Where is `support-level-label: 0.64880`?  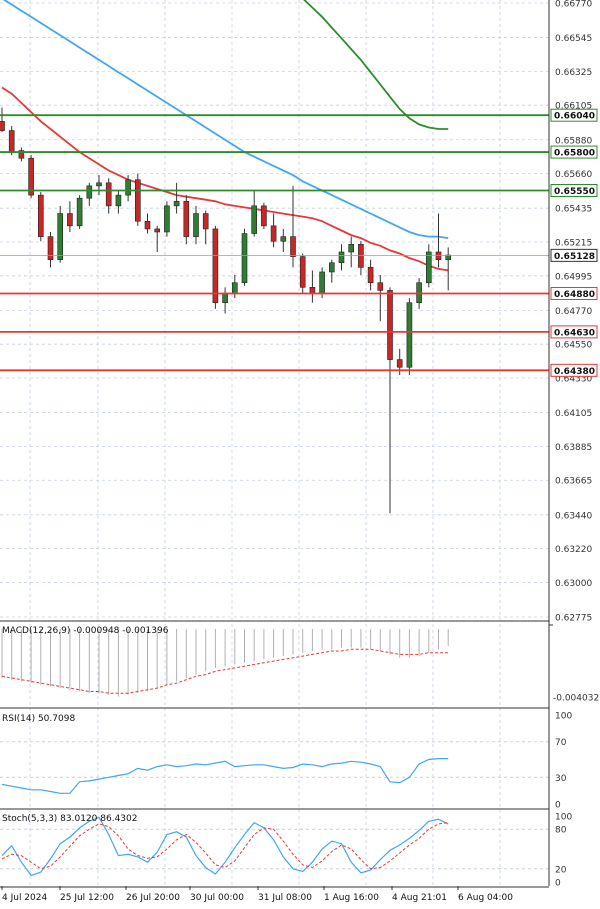
support-level-label: 0.64880 is located at coordinates (574, 295).